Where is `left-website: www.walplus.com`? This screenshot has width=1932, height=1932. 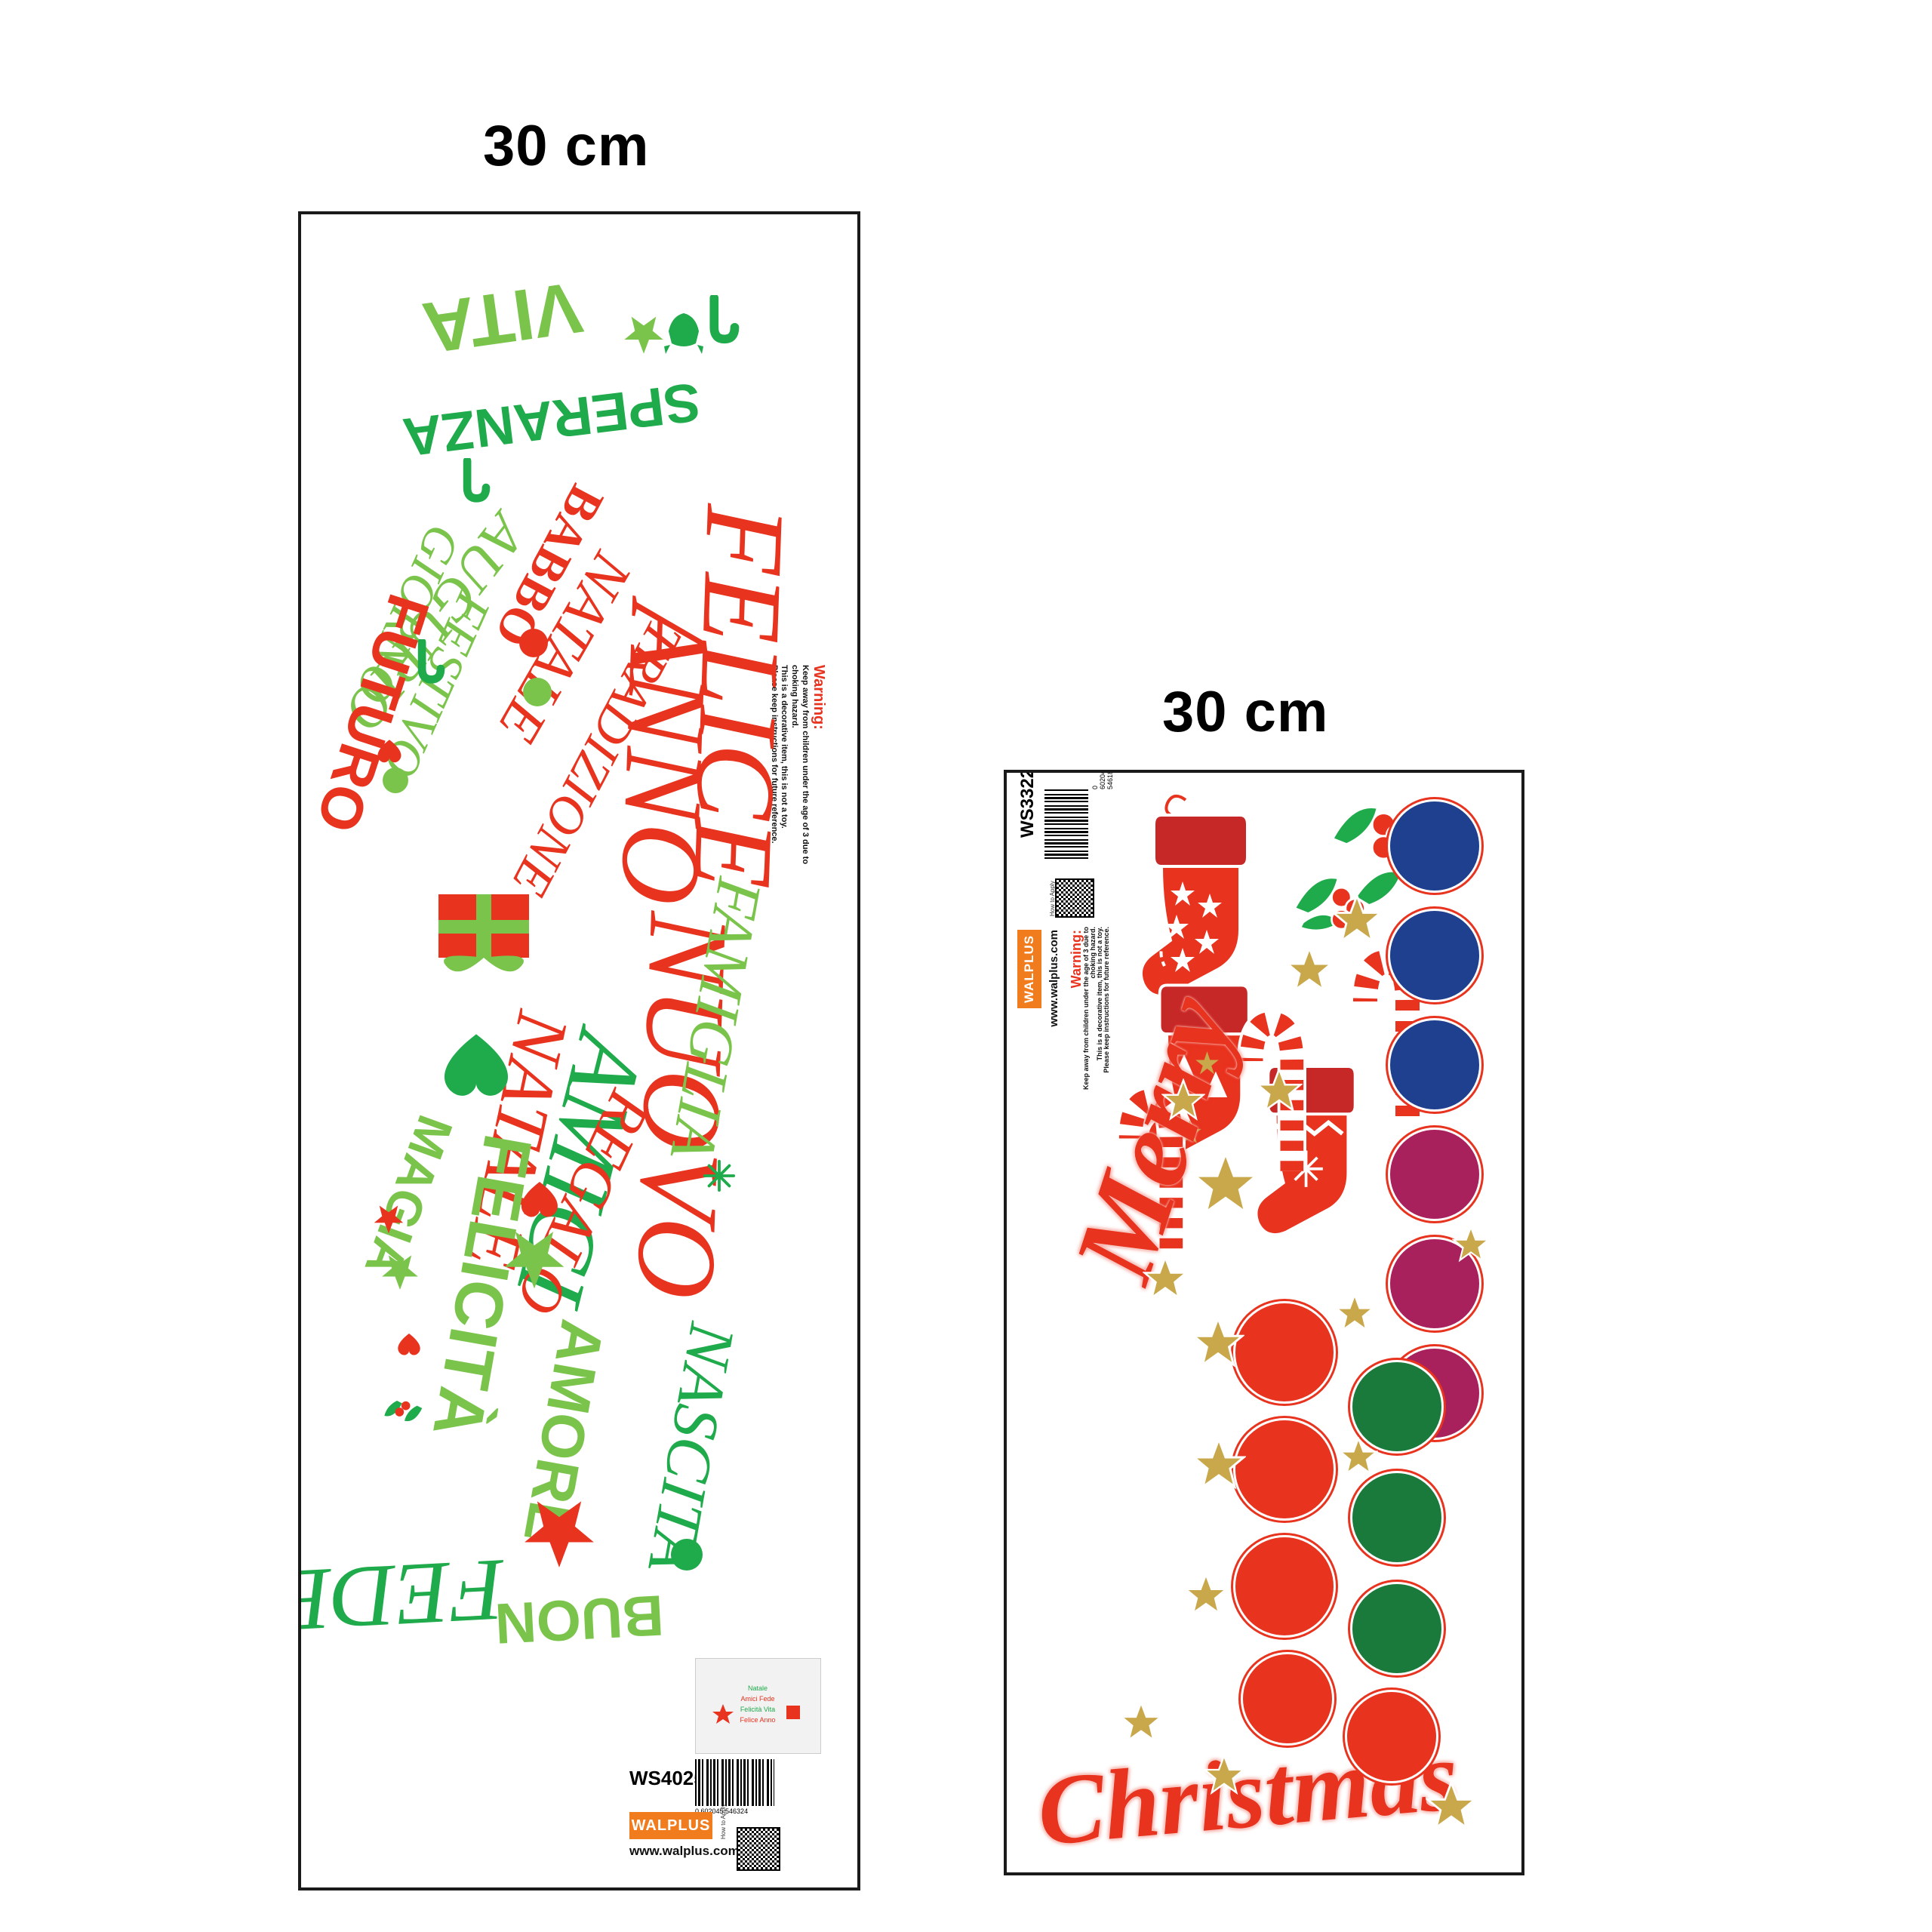 left-website: www.walplus.com is located at coordinates (684, 1851).